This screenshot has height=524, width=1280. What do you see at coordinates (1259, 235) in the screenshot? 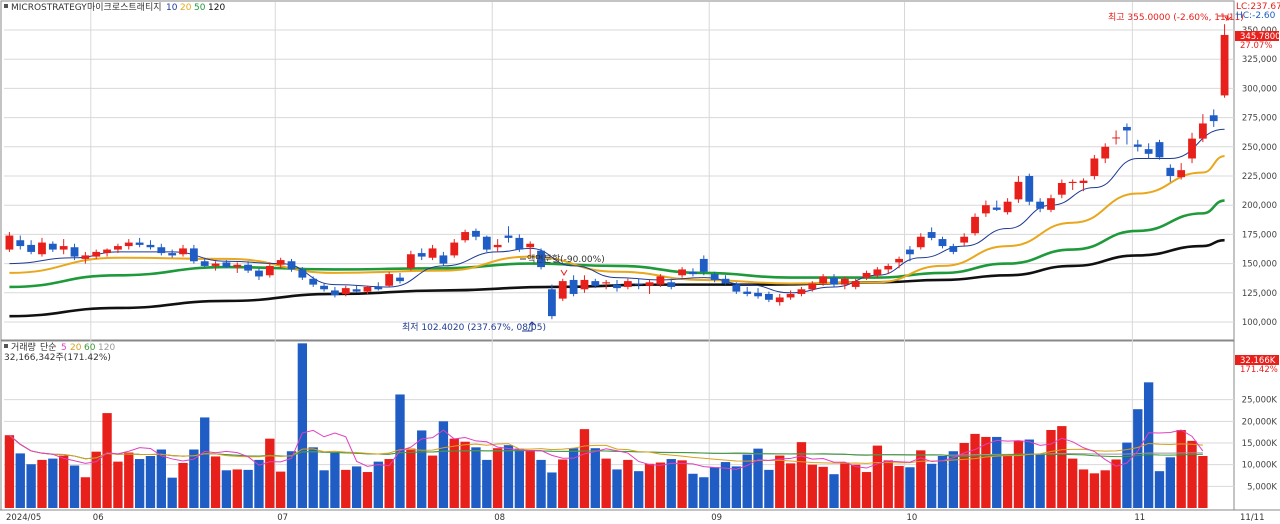
I see `price-tick-label: 175,000` at bounding box center [1259, 235].